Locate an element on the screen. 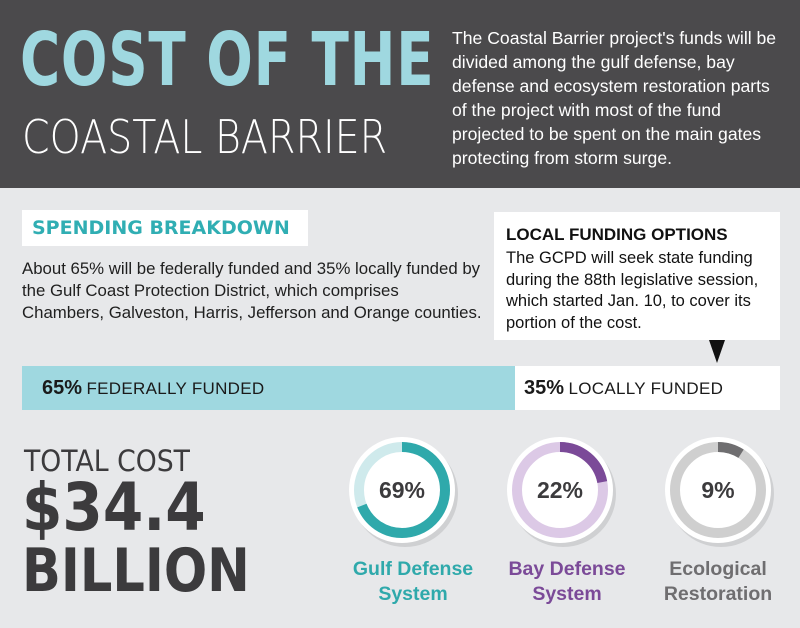 The image size is (800, 628). page-subtitle: COASTAL BARRIER is located at coordinates (205, 137).